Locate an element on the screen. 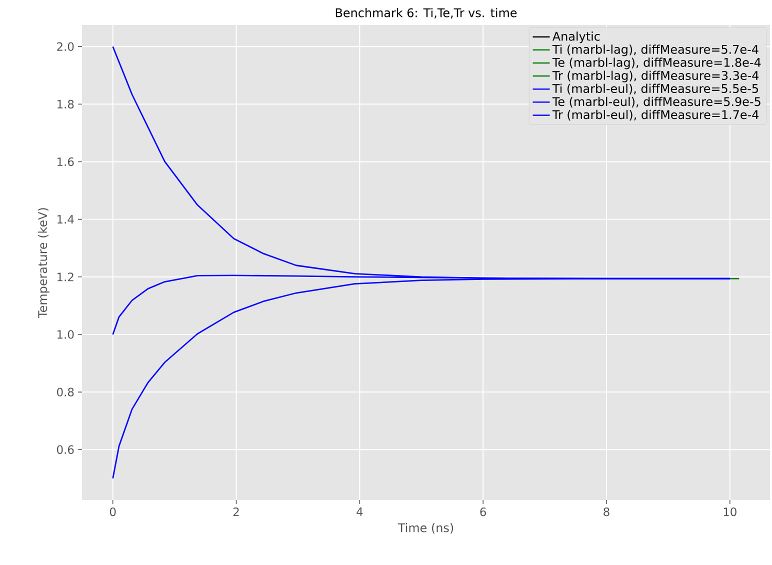 The image size is (772, 565). x-tick-label: 6 is located at coordinates (483, 512).